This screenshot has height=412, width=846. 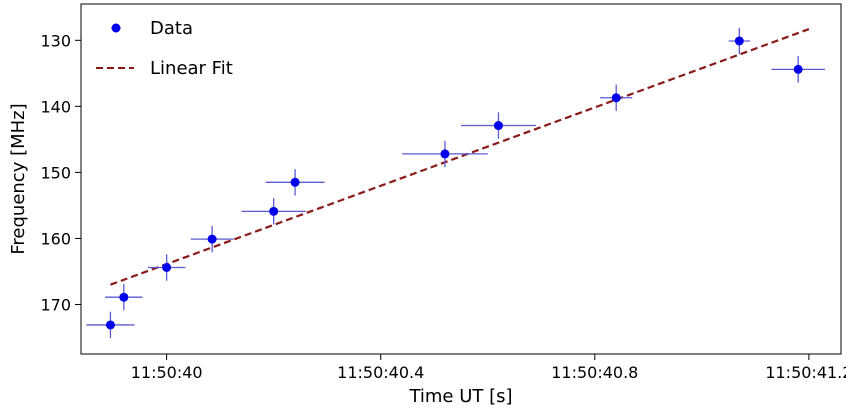 What do you see at coordinates (164, 48) in the screenshot?
I see `legend: Data Linear Fit` at bounding box center [164, 48].